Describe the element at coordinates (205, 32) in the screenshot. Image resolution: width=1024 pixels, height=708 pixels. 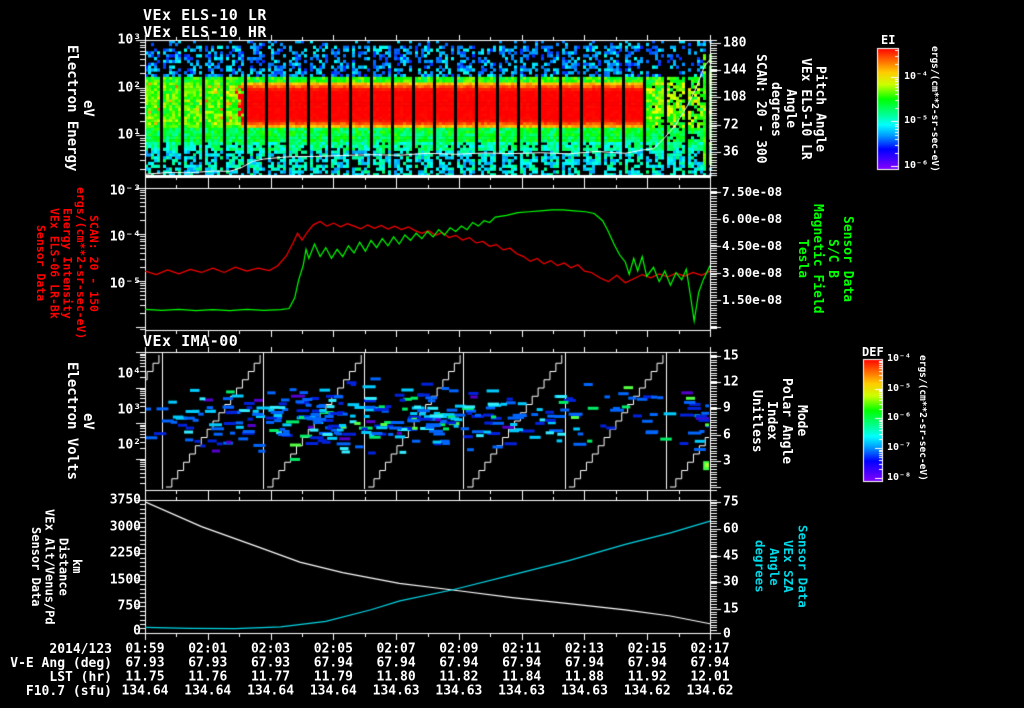
I see `panel-title-els-hr: VEx ELS-10 HR` at that location.